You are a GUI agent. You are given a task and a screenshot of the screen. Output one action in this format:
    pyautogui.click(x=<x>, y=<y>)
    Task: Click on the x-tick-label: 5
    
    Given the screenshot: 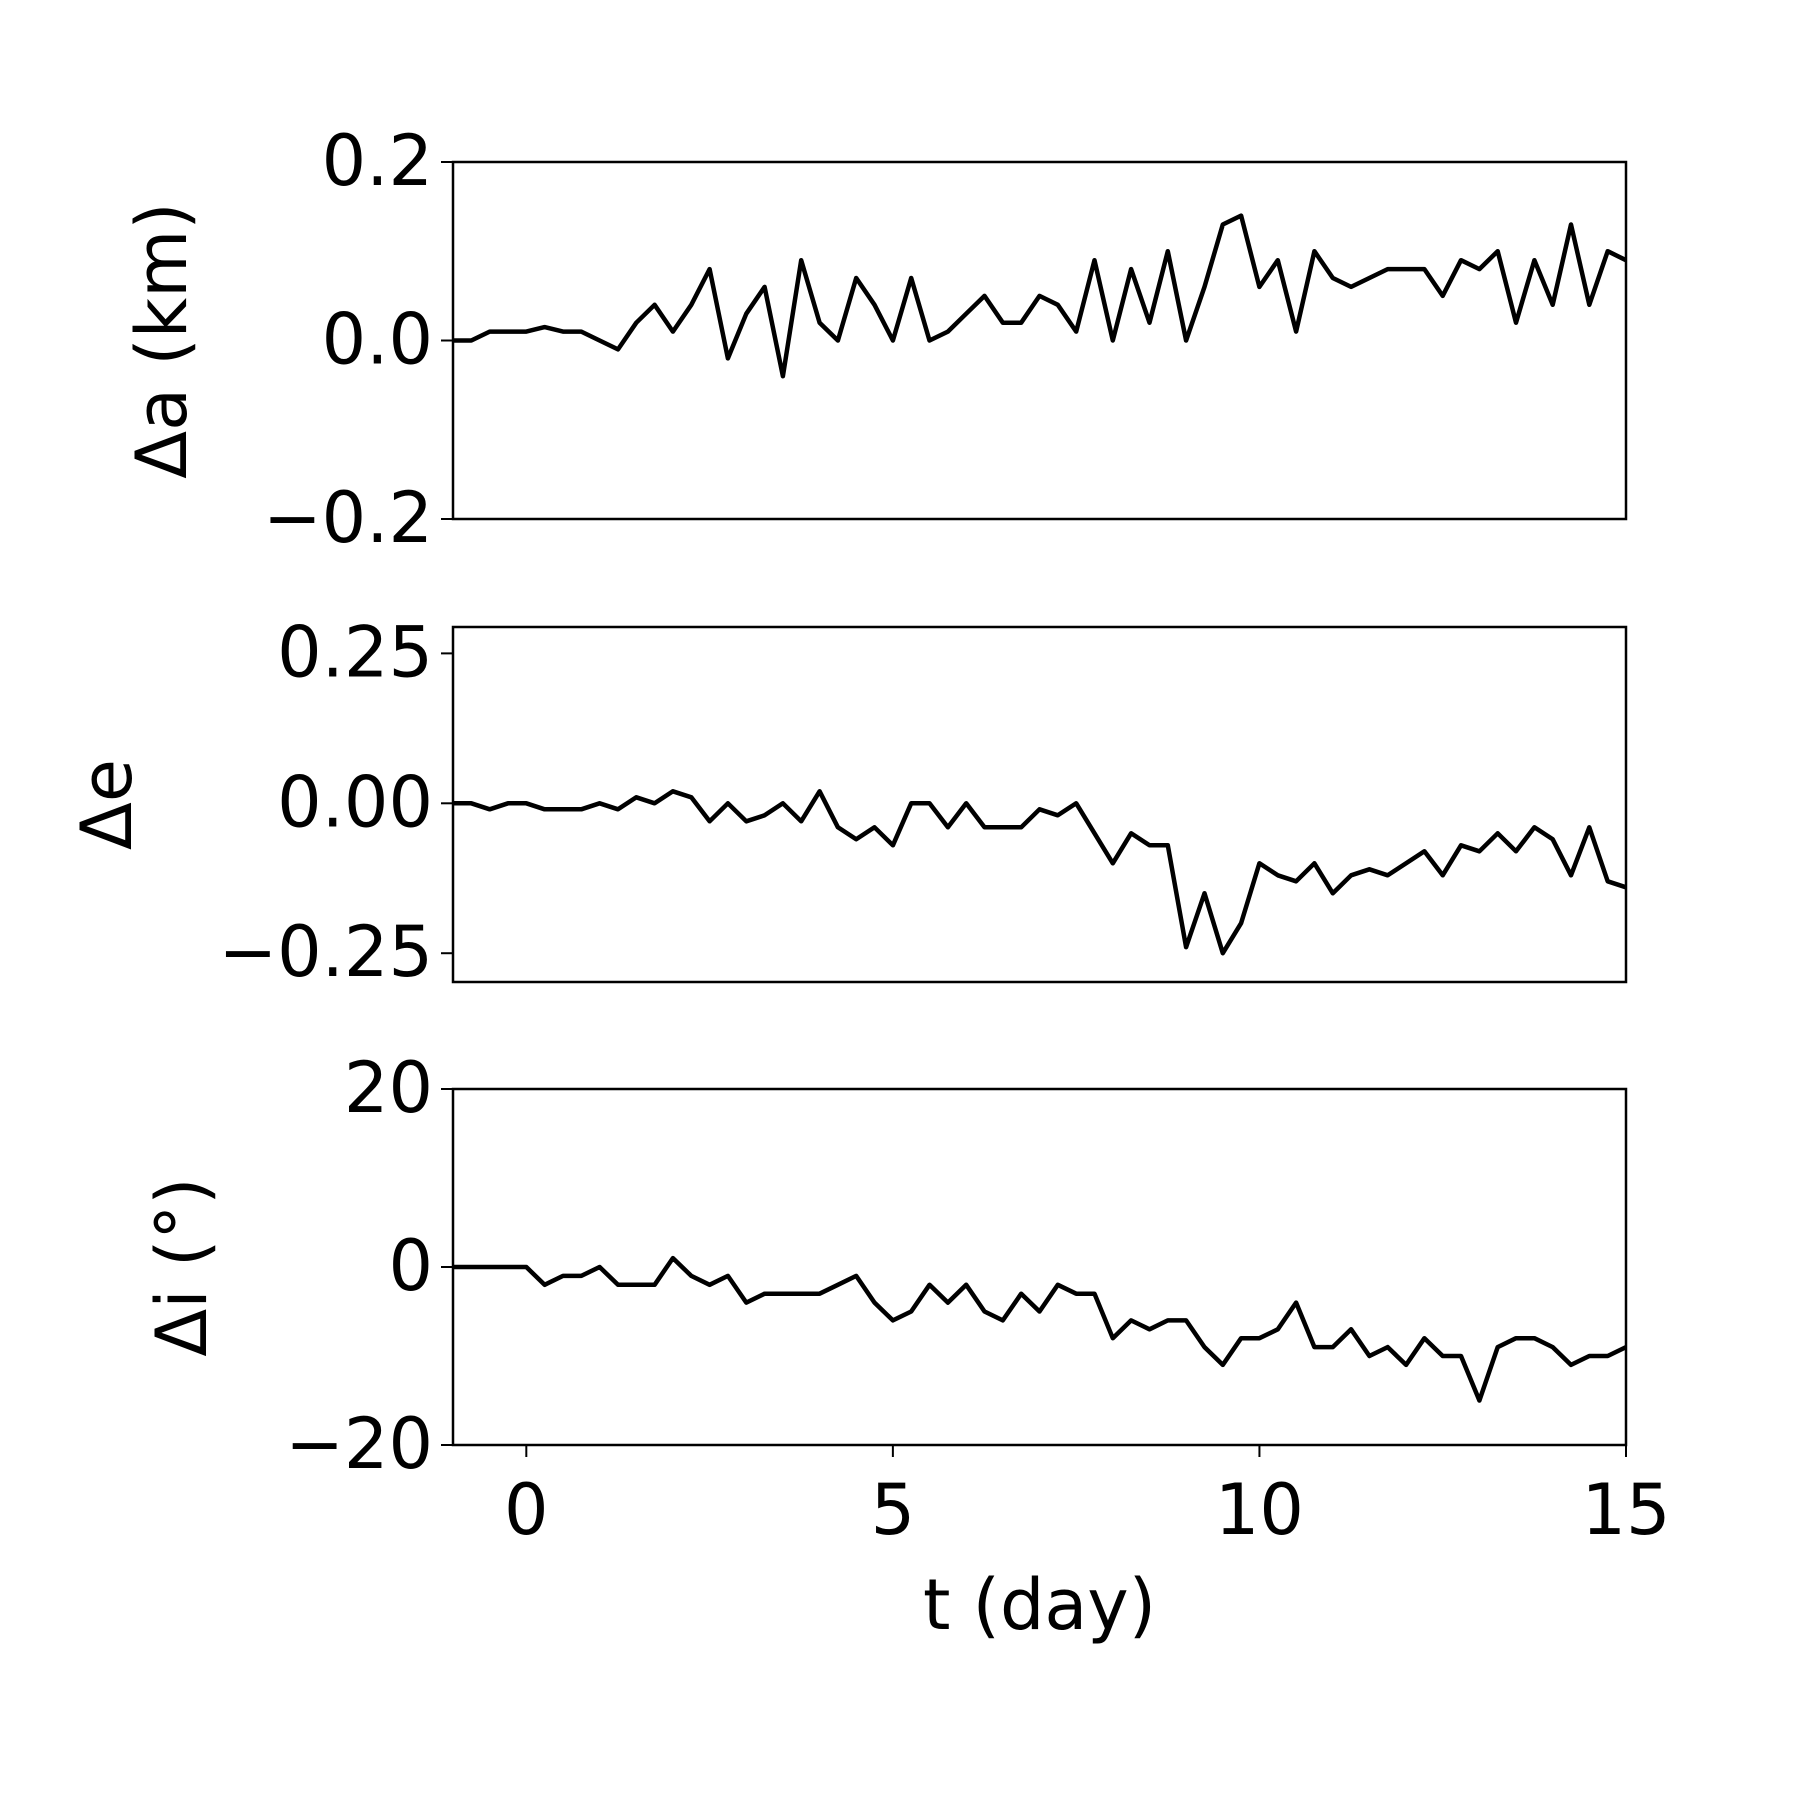 What is the action you would take?
    pyautogui.click(x=893, y=1510)
    